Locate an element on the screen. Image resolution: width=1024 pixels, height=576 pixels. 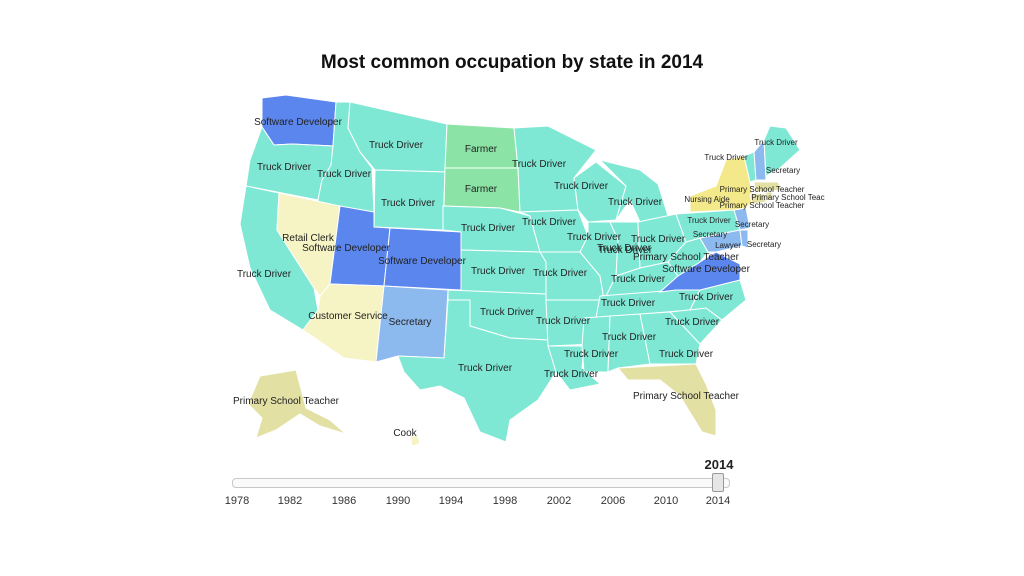
label-wv: Truck Driver is located at coordinates (625, 250).